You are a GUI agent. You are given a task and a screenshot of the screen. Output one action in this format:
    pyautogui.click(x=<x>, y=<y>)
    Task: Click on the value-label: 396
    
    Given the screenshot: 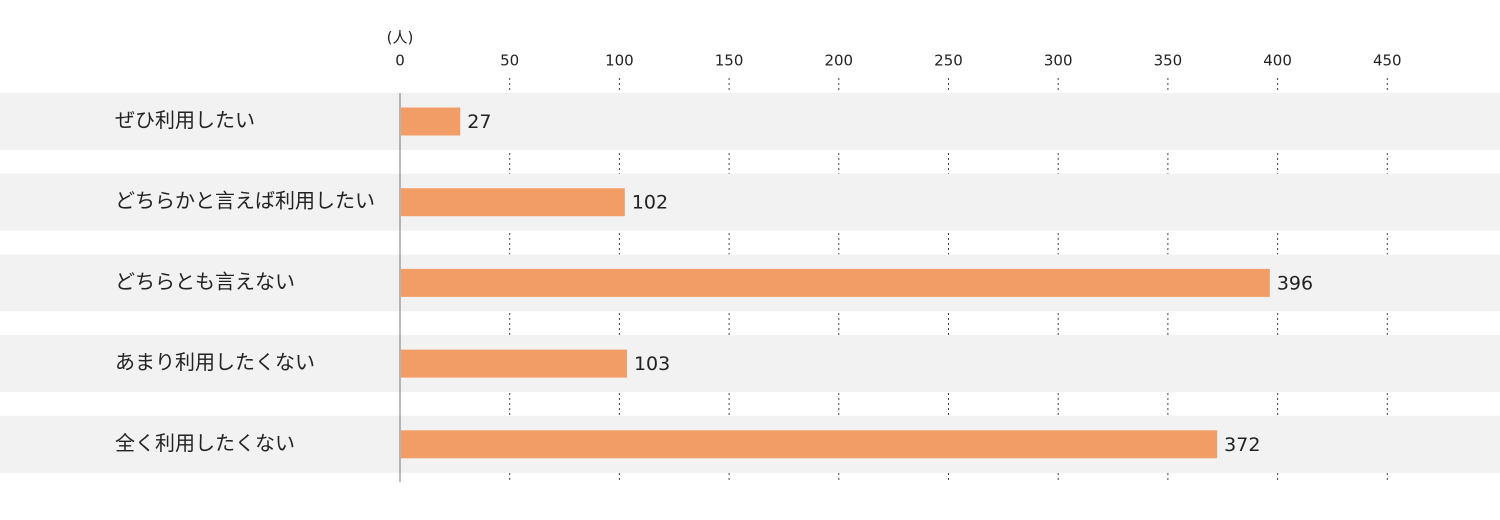 What is the action you would take?
    pyautogui.click(x=1295, y=283)
    